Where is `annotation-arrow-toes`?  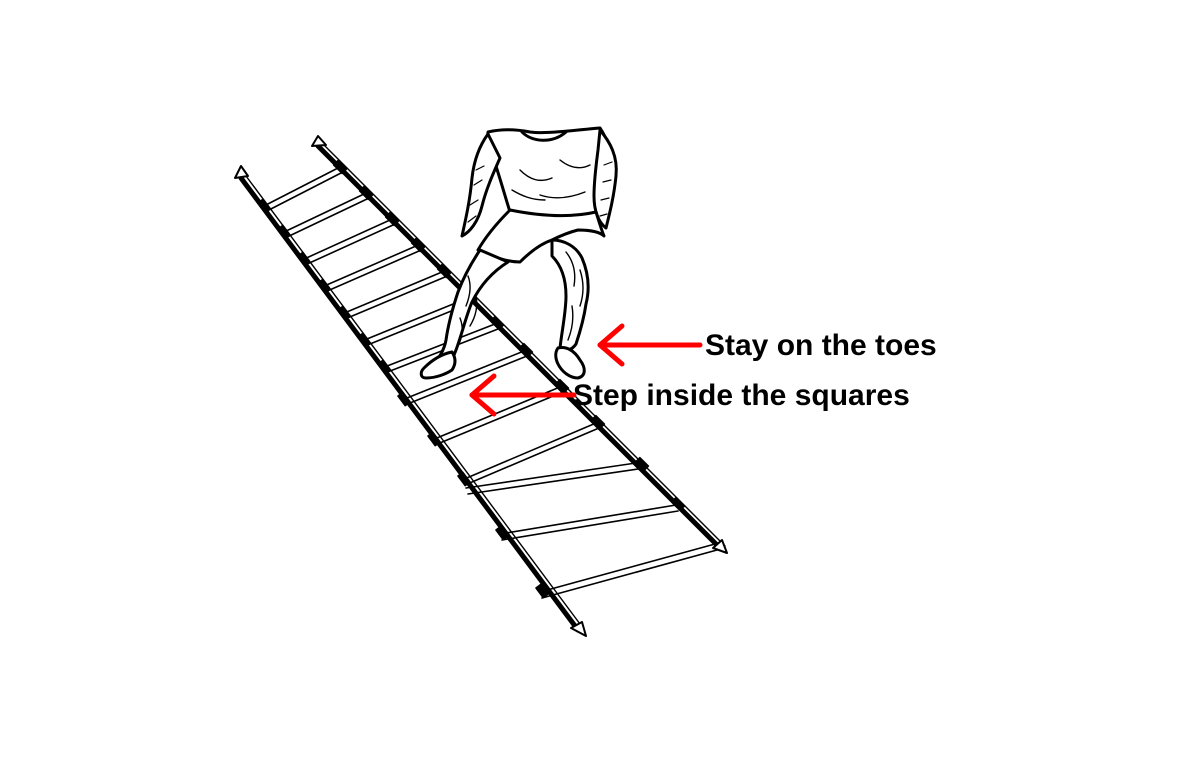
annotation-arrow-toes is located at coordinates (650, 345).